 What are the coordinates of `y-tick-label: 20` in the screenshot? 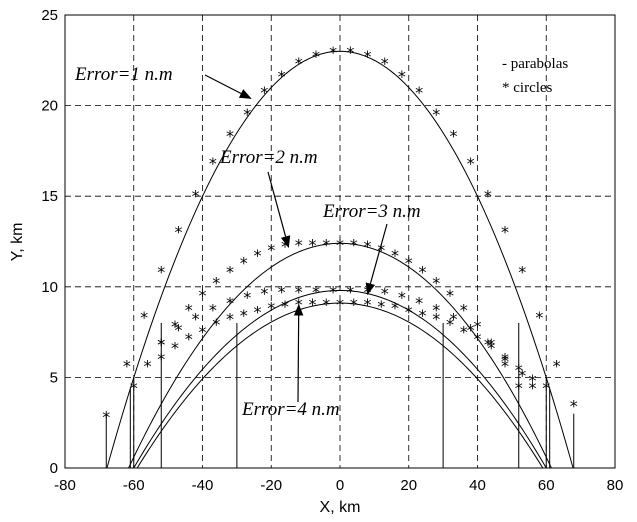 It's located at (49, 106).